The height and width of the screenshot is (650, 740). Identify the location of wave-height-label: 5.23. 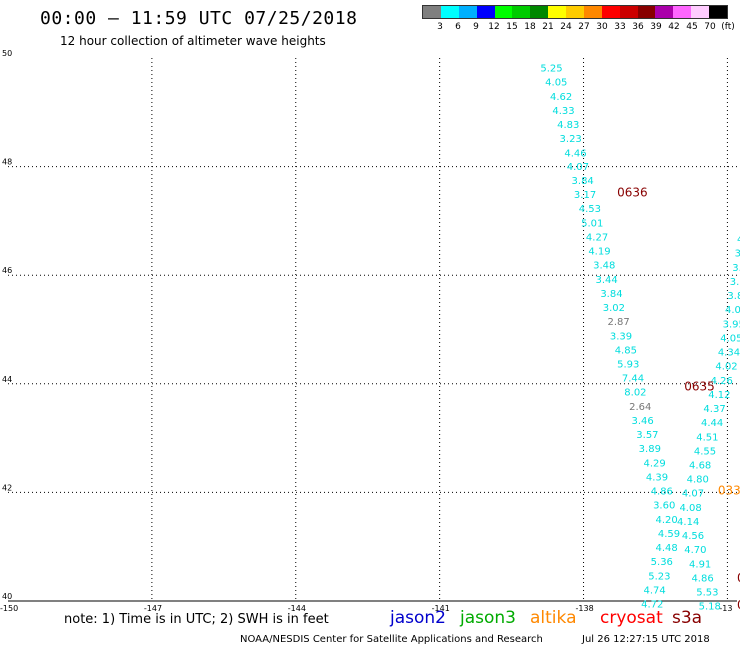
(659, 576).